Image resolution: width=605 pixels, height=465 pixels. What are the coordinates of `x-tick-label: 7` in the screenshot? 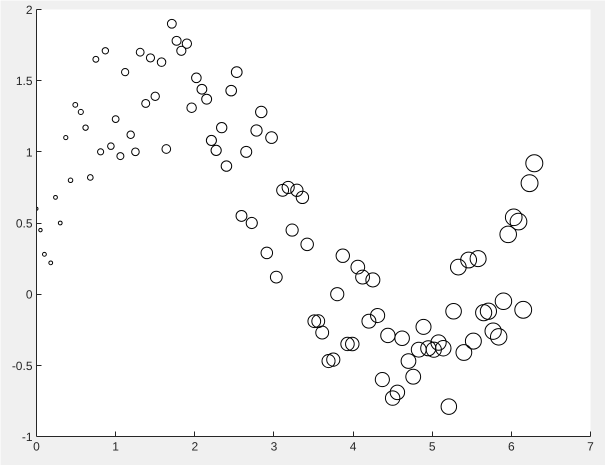 It's located at (590, 447).